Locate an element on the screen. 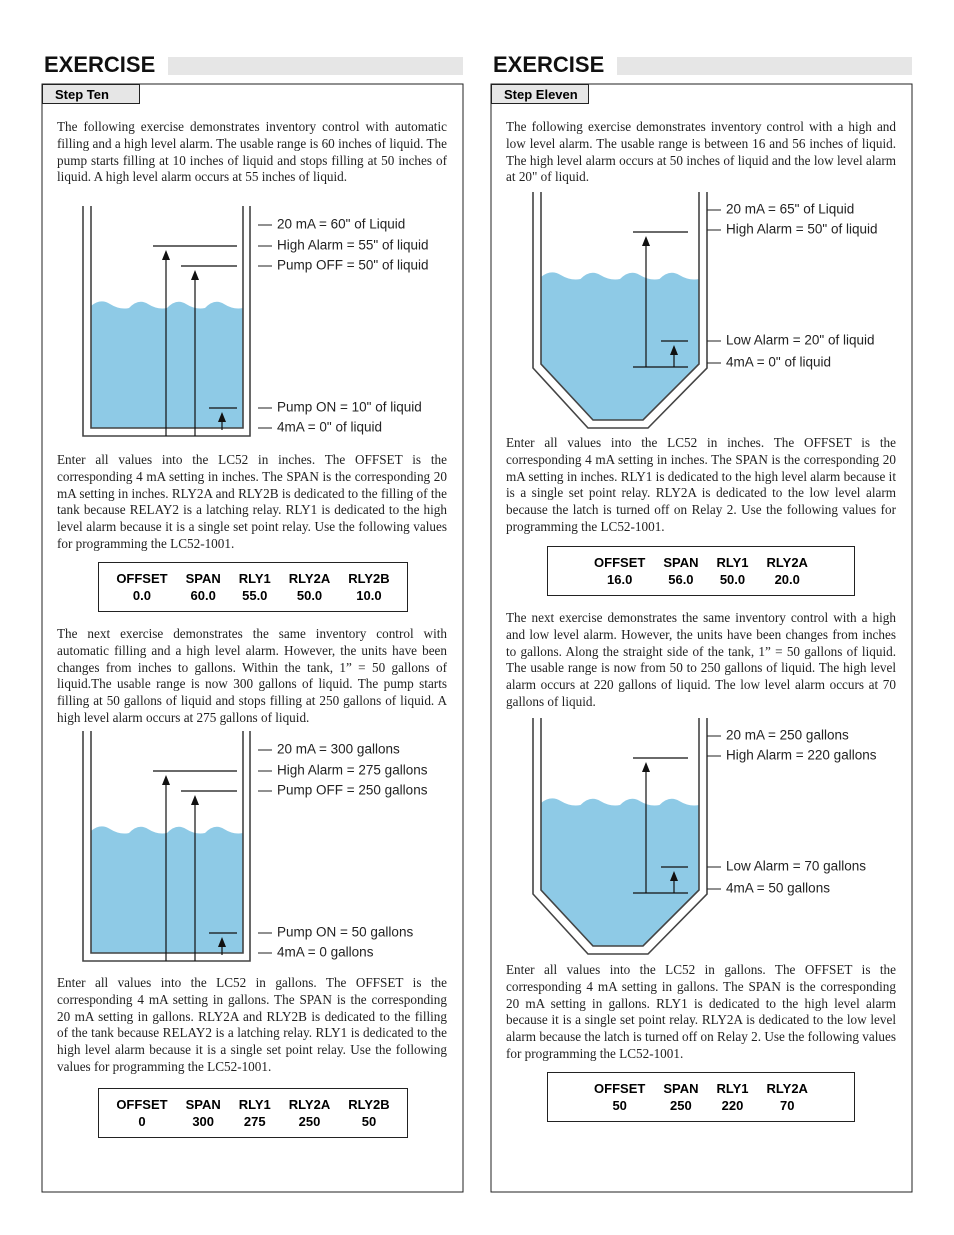 The image size is (954, 1235). table: OFFSET SPAN RLY1 RLY2A 16.0 56.0 50.0 20.0 is located at coordinates (701, 571).